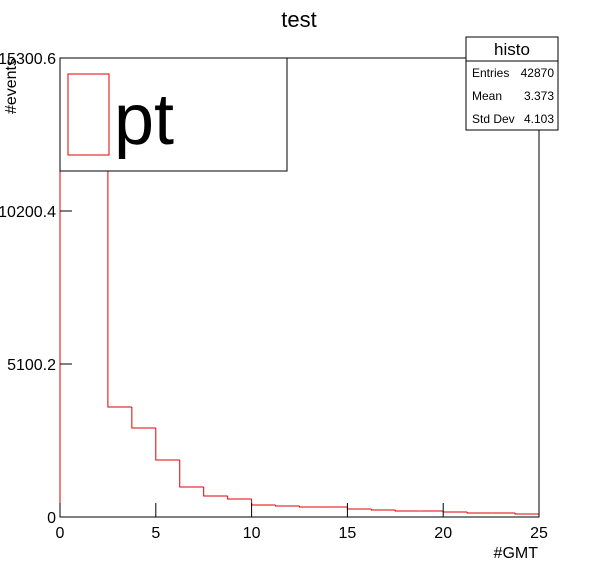 This screenshot has width=598, height=576. I want to click on stats-key: Std Dev, so click(493, 119).